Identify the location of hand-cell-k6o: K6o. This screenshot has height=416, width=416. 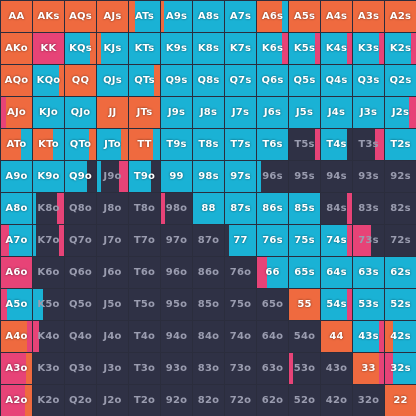
(48, 272).